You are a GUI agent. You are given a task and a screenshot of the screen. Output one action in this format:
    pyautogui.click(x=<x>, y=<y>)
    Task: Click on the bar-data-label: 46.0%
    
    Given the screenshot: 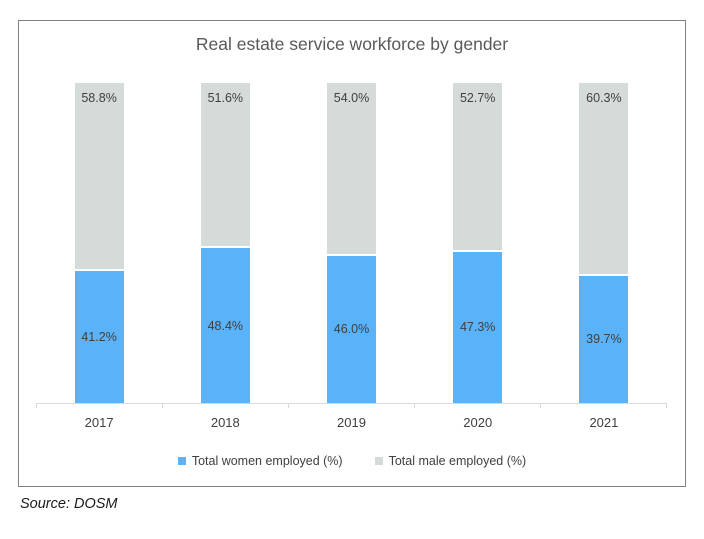 What is the action you would take?
    pyautogui.click(x=351, y=329)
    